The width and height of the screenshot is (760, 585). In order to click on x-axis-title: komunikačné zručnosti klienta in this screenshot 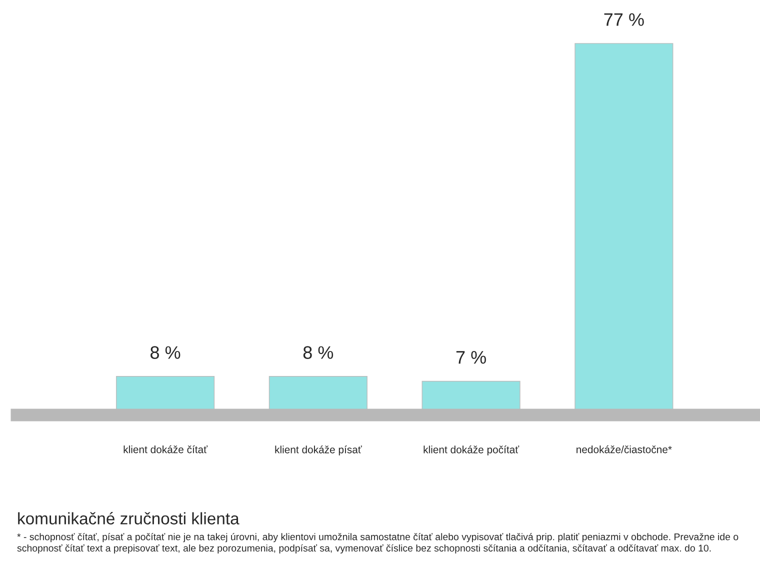, I will do `click(129, 518)`.